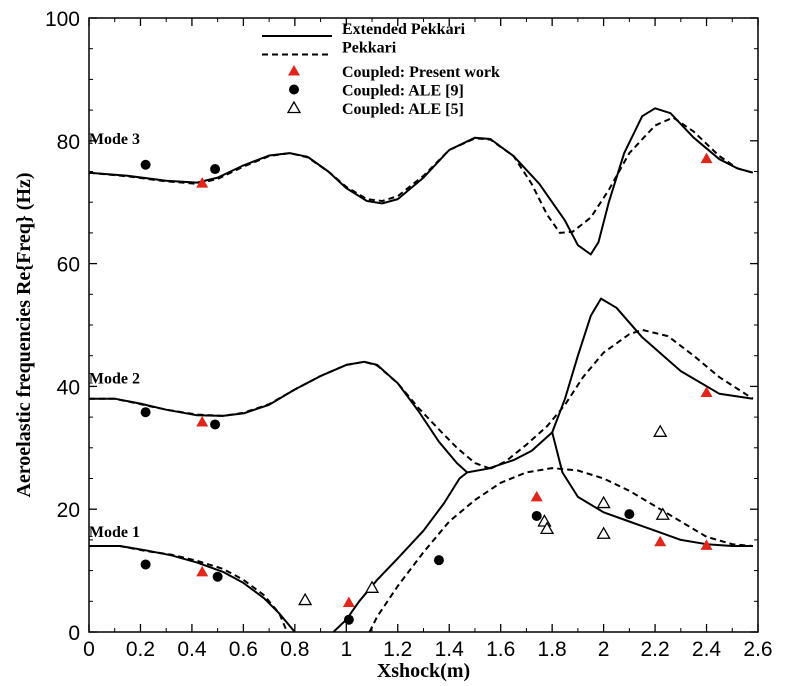 The width and height of the screenshot is (787, 686). What do you see at coordinates (114, 378) in the screenshot?
I see `mode-label-2: Mode 2` at bounding box center [114, 378].